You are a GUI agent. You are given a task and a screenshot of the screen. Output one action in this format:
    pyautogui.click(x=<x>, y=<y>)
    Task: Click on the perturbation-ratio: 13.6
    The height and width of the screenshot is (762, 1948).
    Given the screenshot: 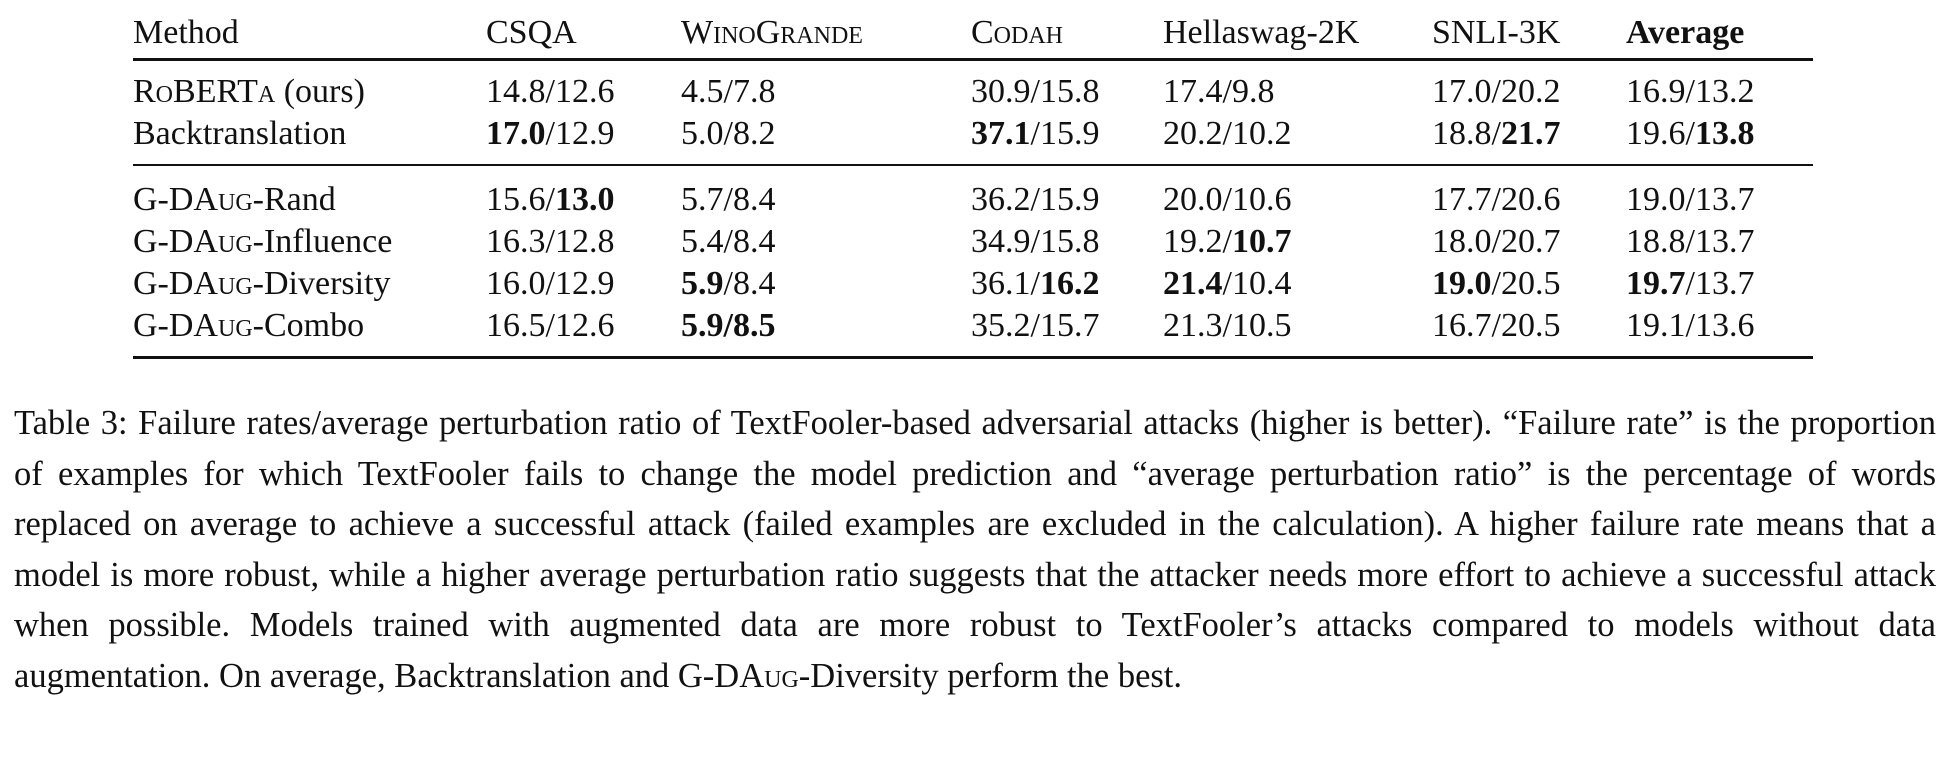 What is the action you would take?
    pyautogui.click(x=1724, y=325)
    